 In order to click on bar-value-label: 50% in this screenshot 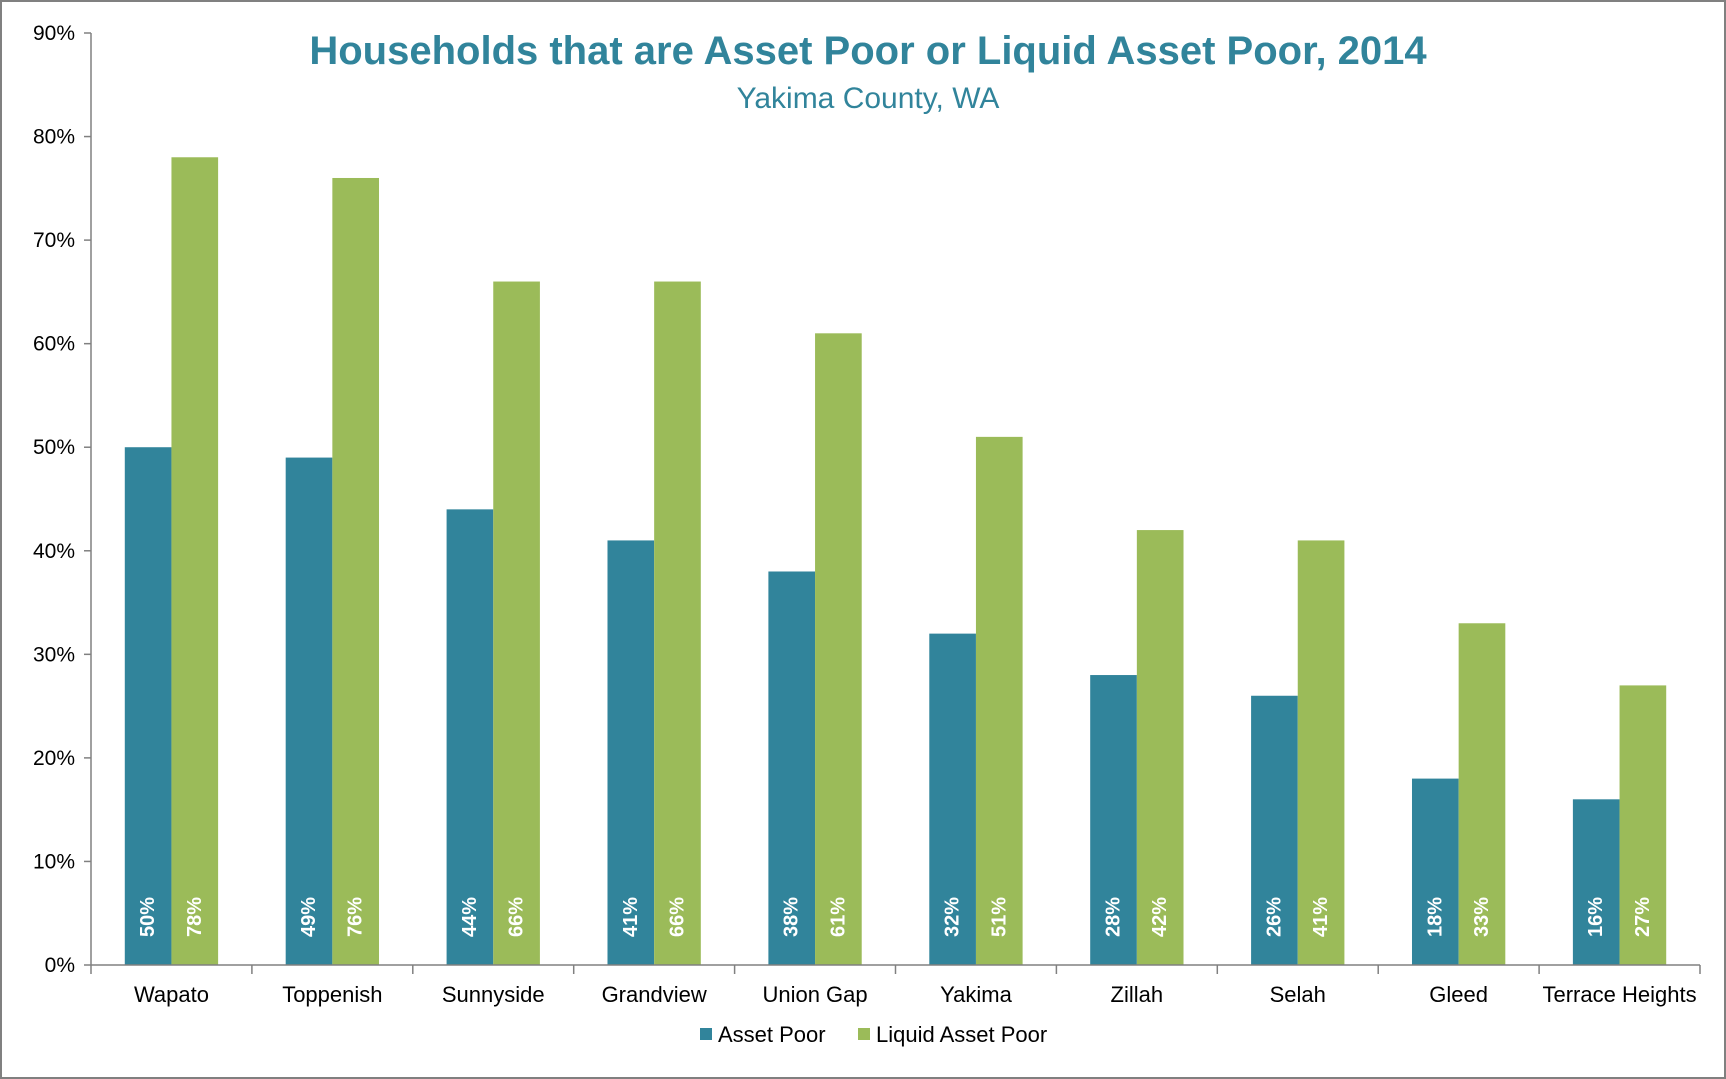, I will do `click(148, 917)`.